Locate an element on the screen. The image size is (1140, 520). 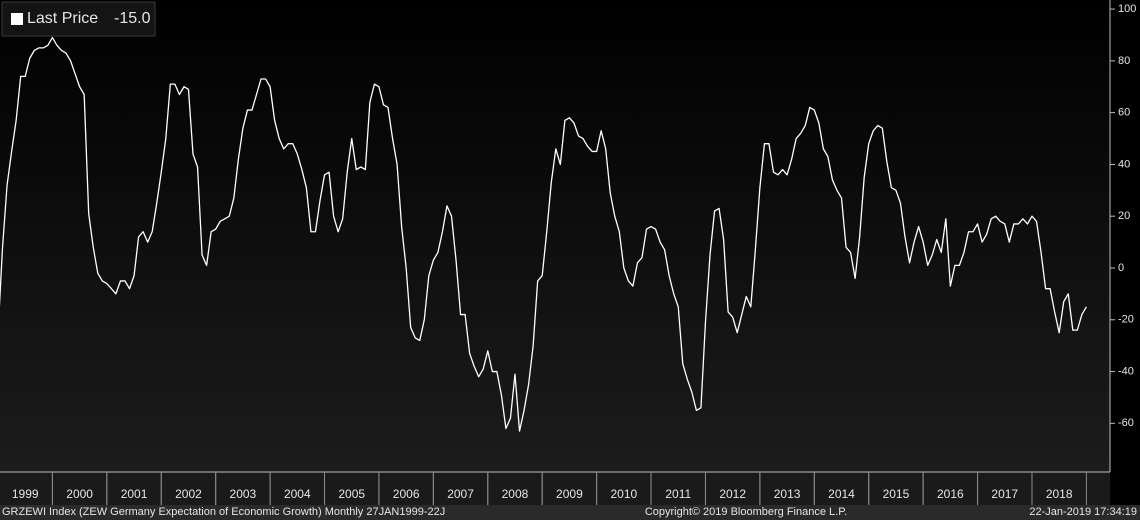
x-tick-label: 2001 is located at coordinates (134, 494).